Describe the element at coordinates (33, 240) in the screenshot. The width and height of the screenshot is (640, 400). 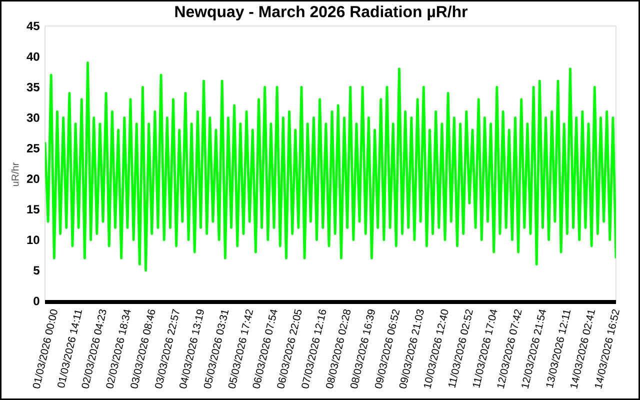
I see `y-tick-label: 10` at that location.